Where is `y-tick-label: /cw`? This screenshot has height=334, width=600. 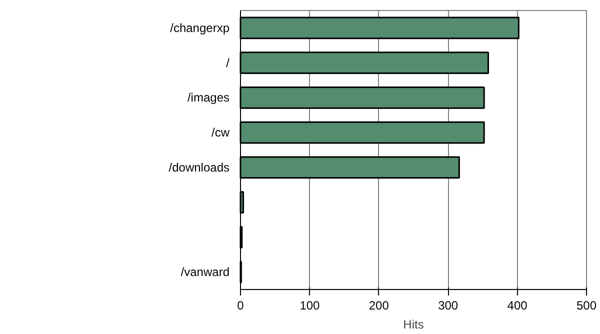
y-tick-label: /cw is located at coordinates (221, 133).